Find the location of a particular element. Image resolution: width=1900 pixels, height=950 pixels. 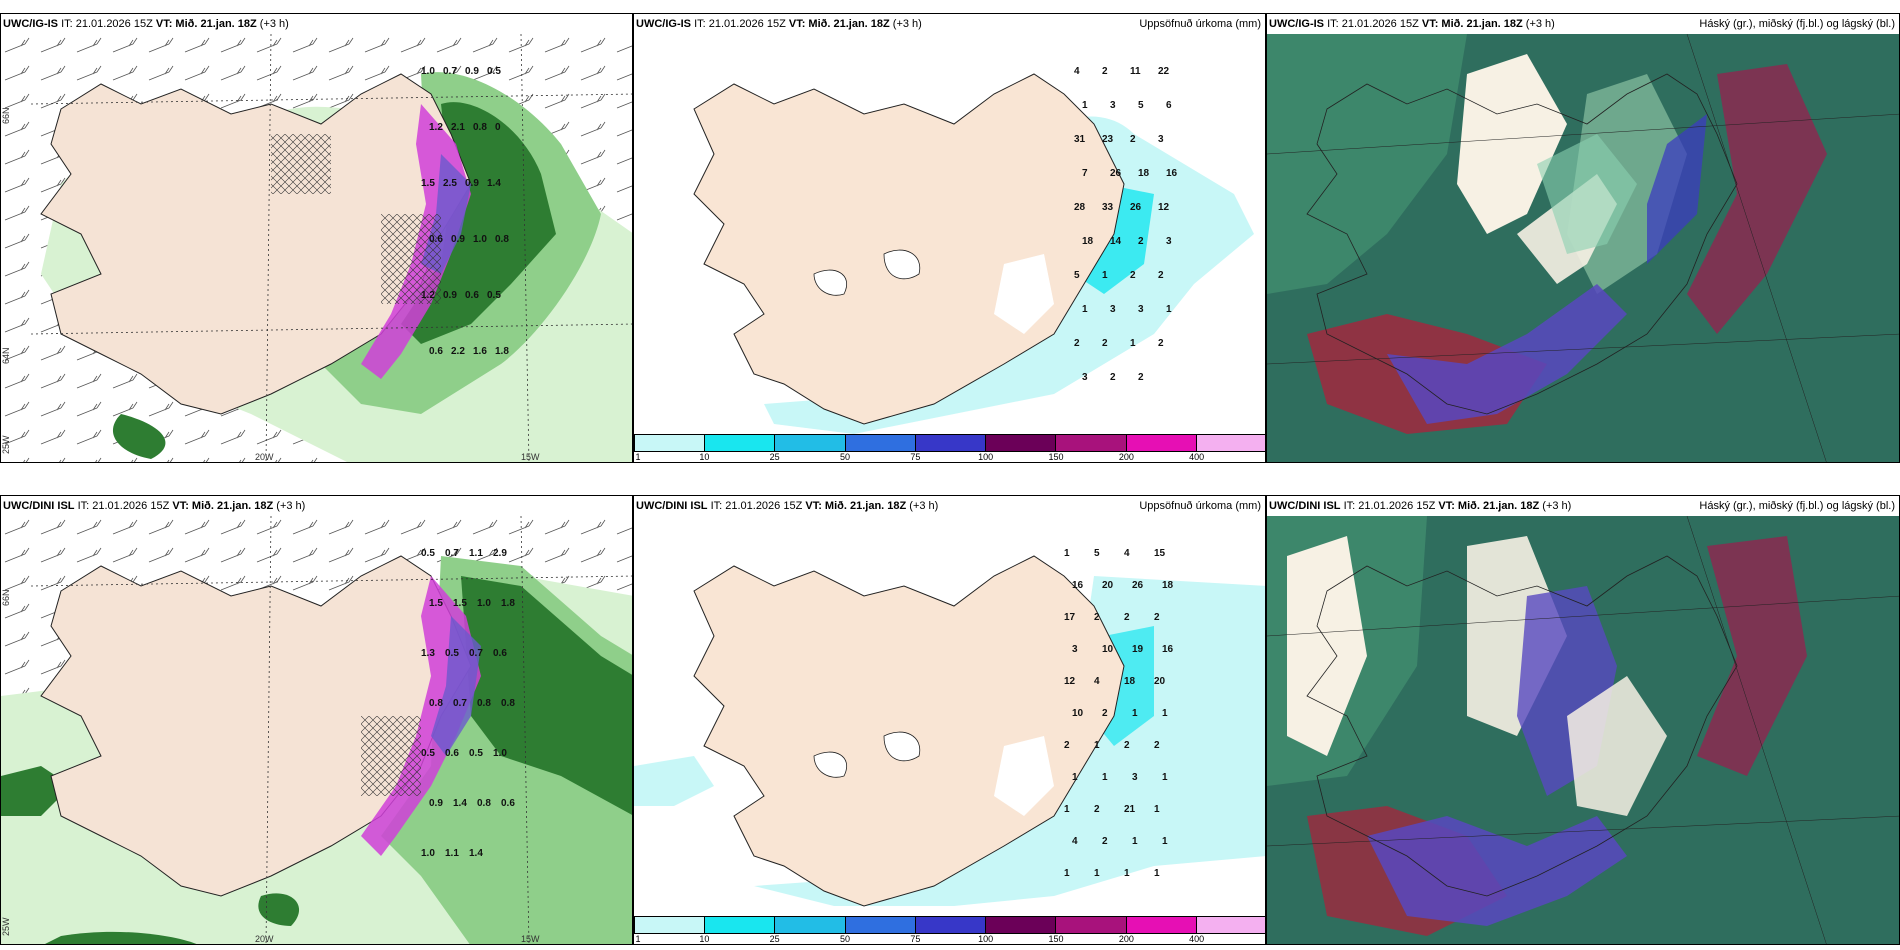

value-label: 17 is located at coordinates (1070, 617).